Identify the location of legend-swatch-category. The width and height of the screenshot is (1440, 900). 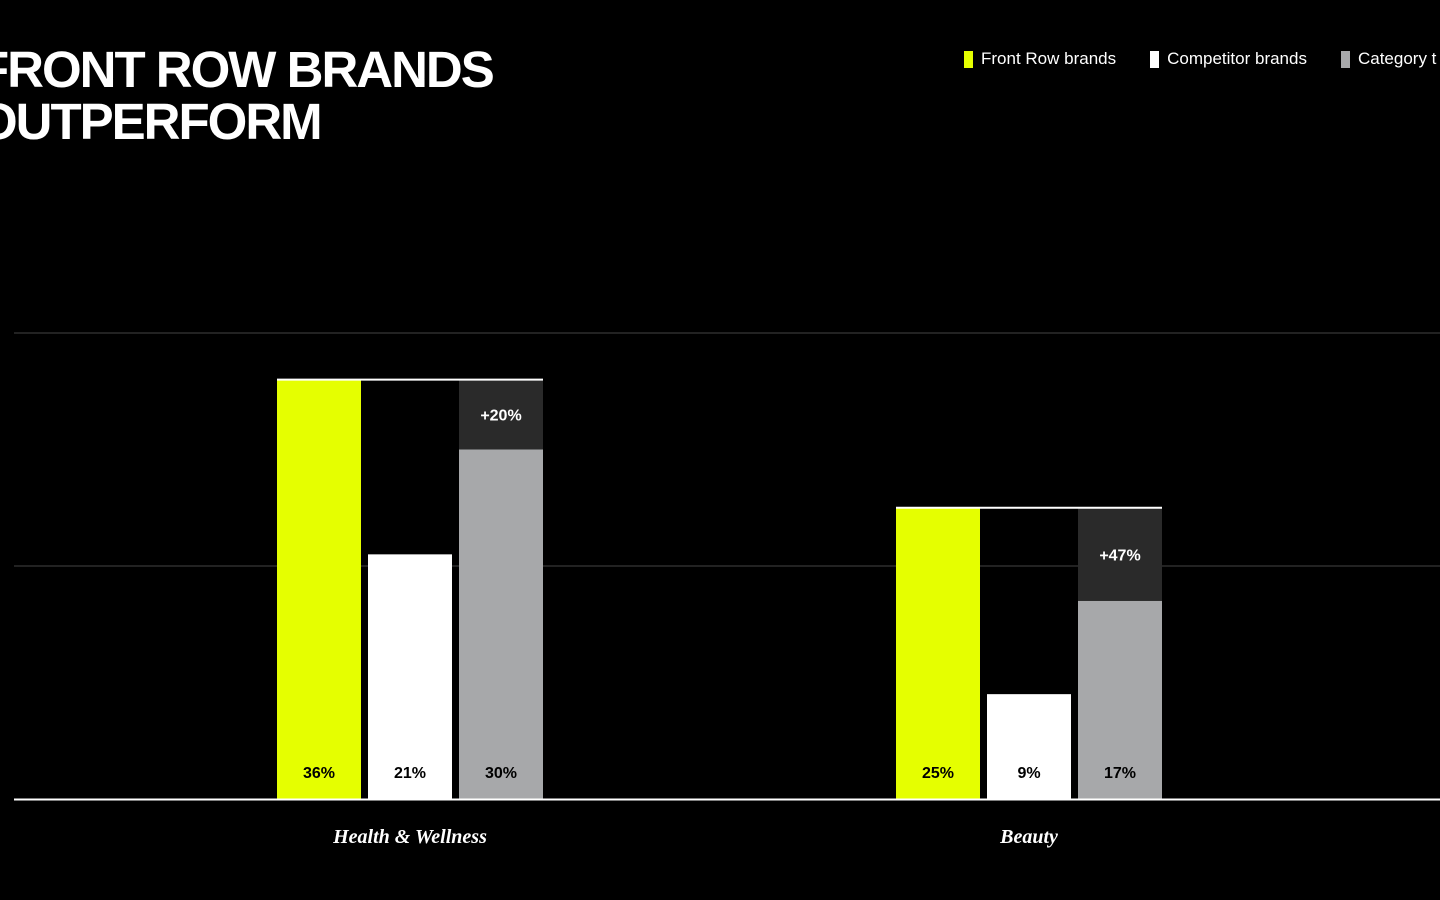
(1345, 59).